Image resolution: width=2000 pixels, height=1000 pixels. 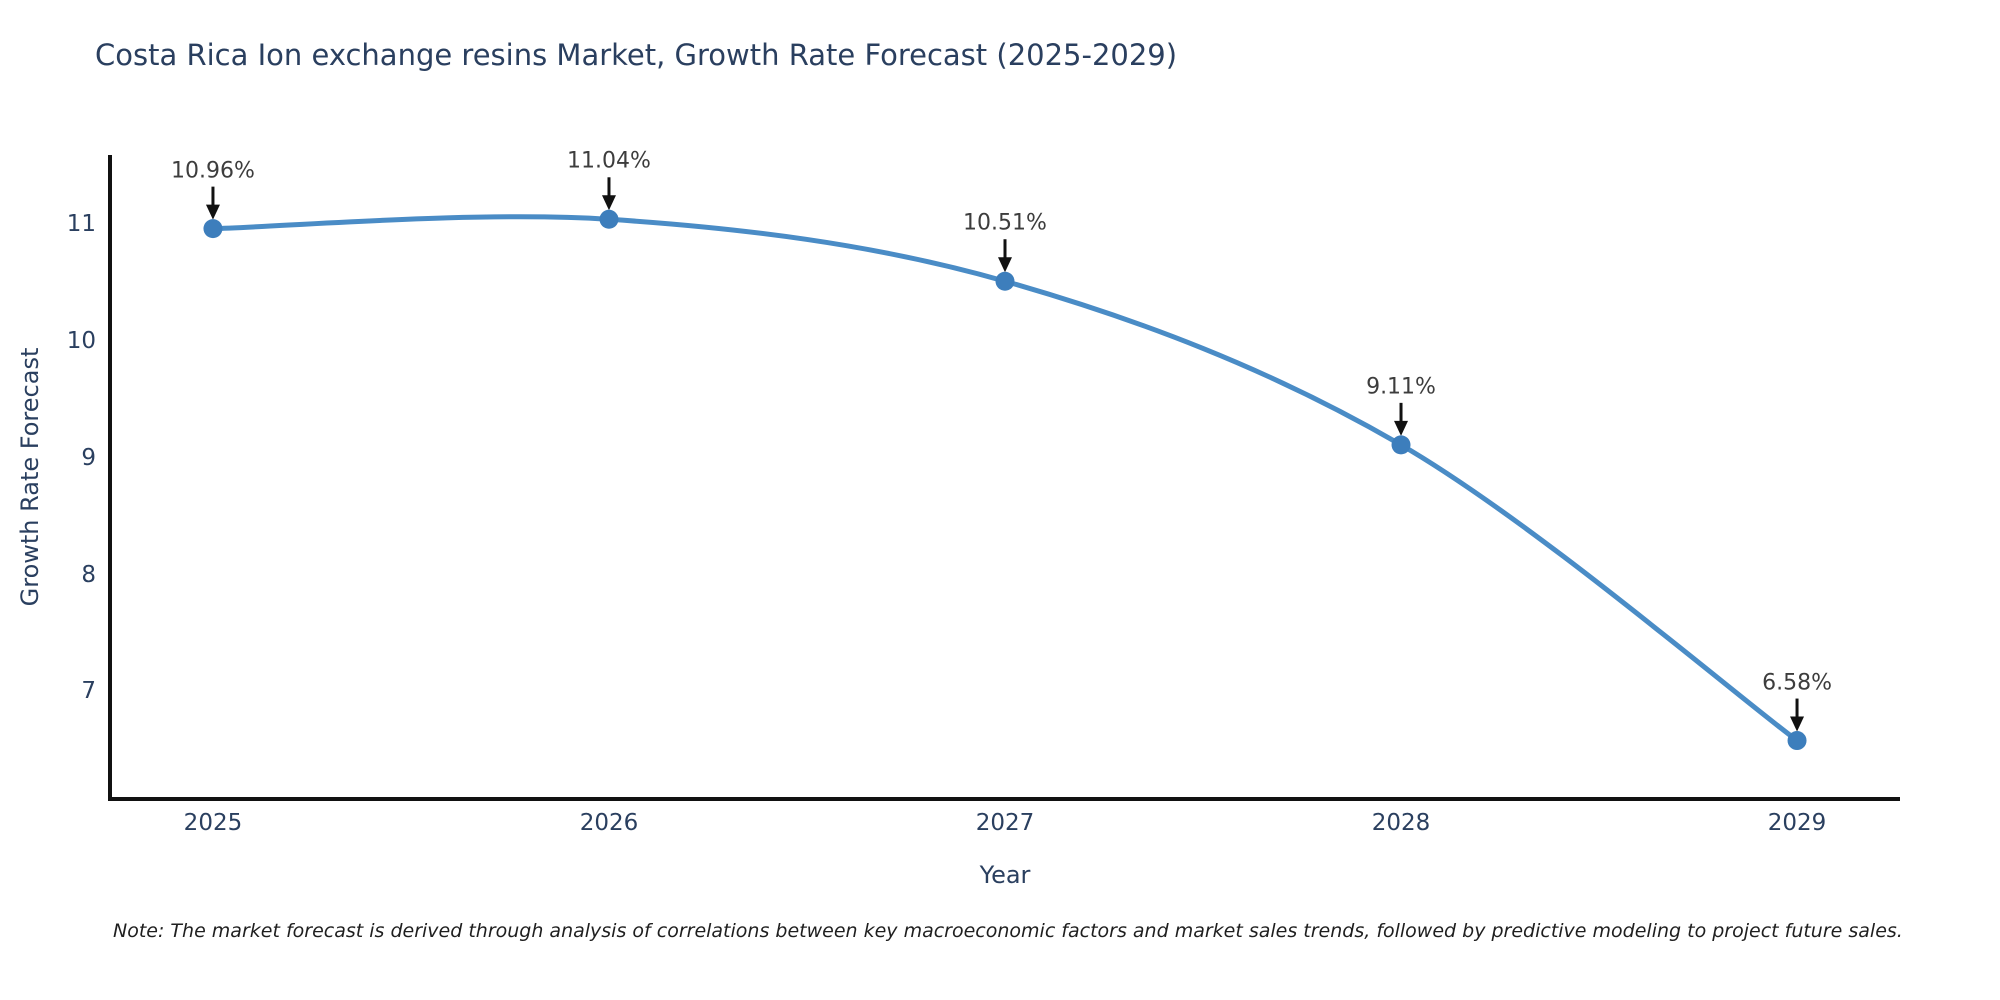 I want to click on point-value-label: 10.96%, so click(x=213, y=171).